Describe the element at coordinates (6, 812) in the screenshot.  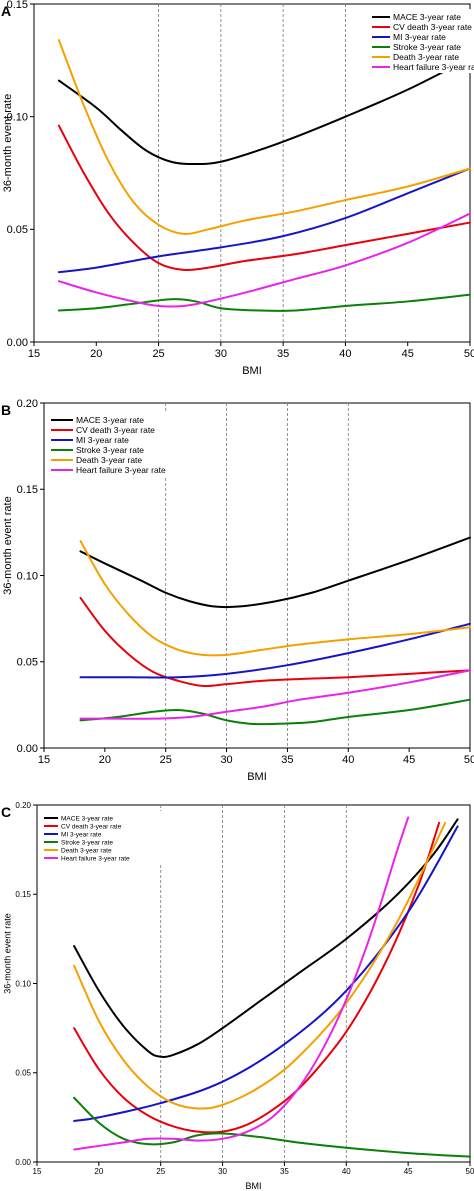
I see `panel-label: C` at that location.